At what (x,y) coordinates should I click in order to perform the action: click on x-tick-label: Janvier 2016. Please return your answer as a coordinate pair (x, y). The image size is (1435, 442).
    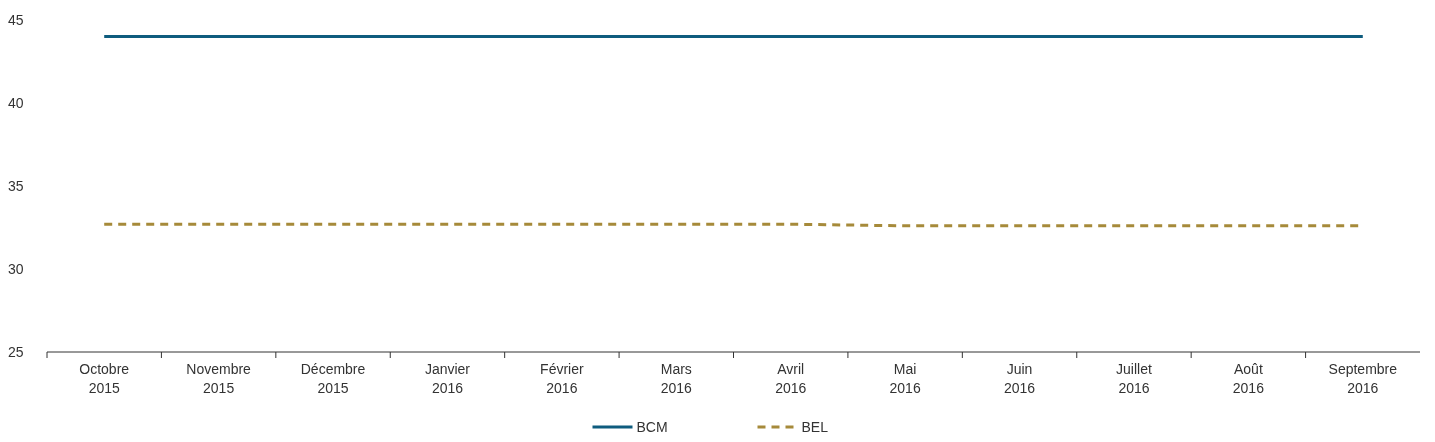
    Looking at the image, I should click on (447, 378).